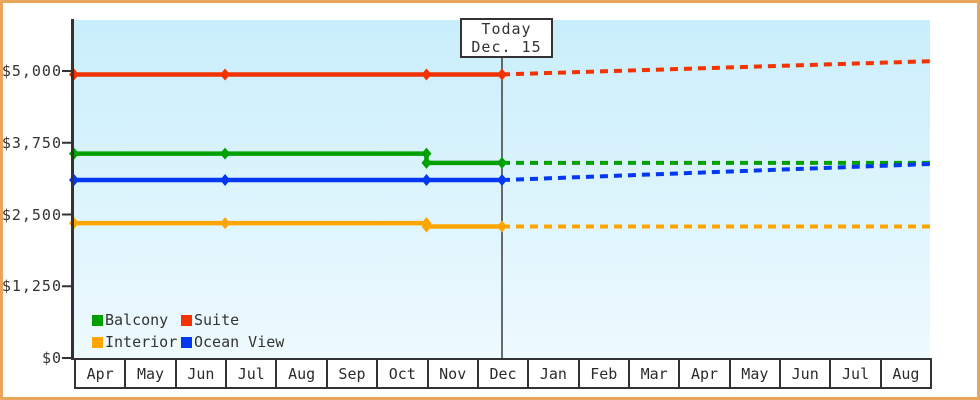  Describe the element at coordinates (97, 342) in the screenshot. I see `legend-swatch-interior-icon` at that location.